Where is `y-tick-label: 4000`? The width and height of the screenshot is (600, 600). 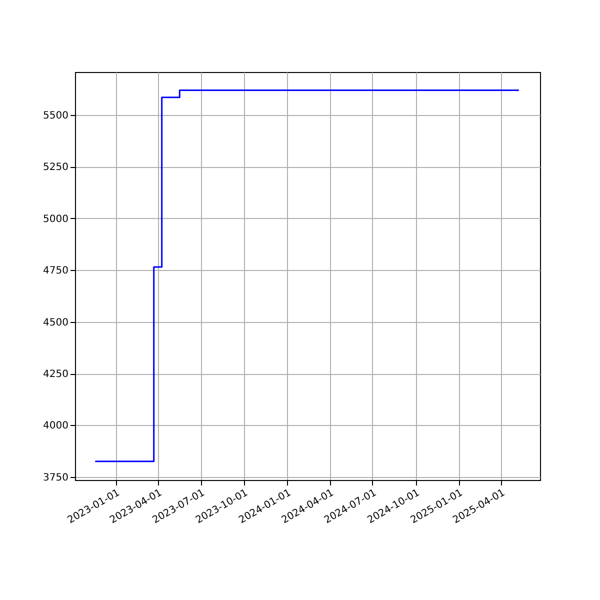
y-tick-label: 4000 is located at coordinates (55, 426).